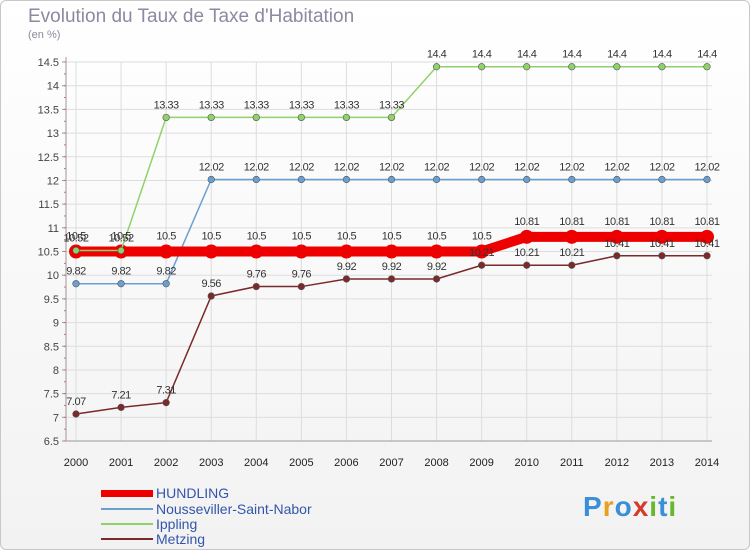 Image resolution: width=750 pixels, height=550 pixels. What do you see at coordinates (51, 442) in the screenshot?
I see `y-tick-label: 6.5` at bounding box center [51, 442].